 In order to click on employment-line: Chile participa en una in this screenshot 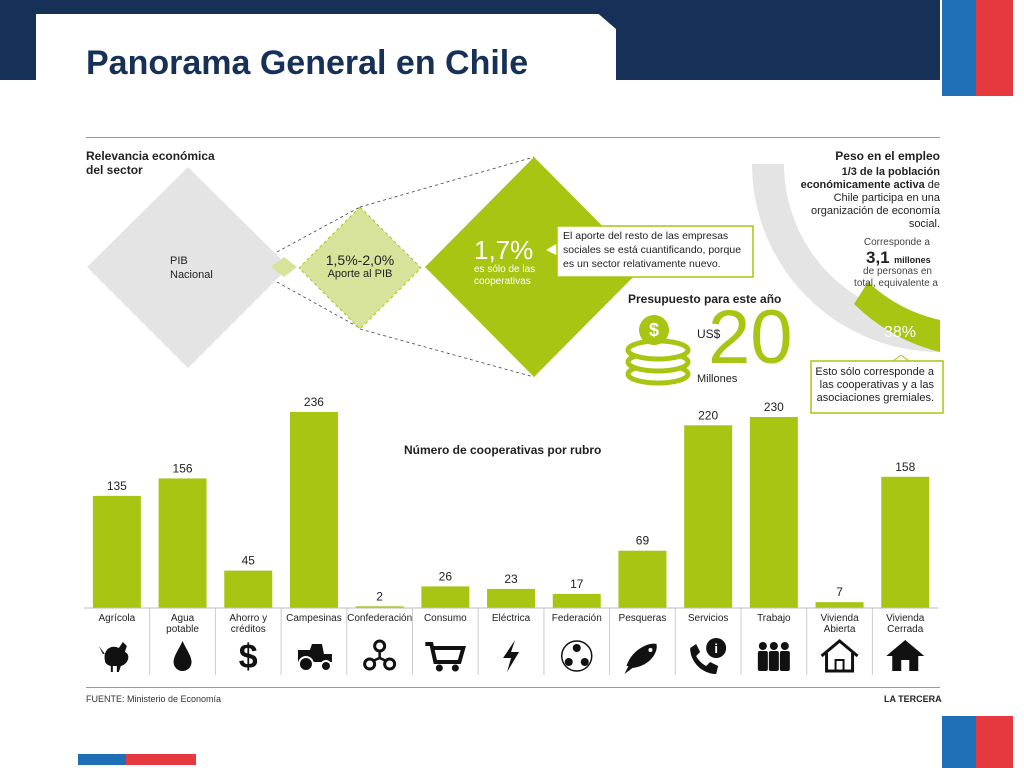, I will do `click(886, 198)`.